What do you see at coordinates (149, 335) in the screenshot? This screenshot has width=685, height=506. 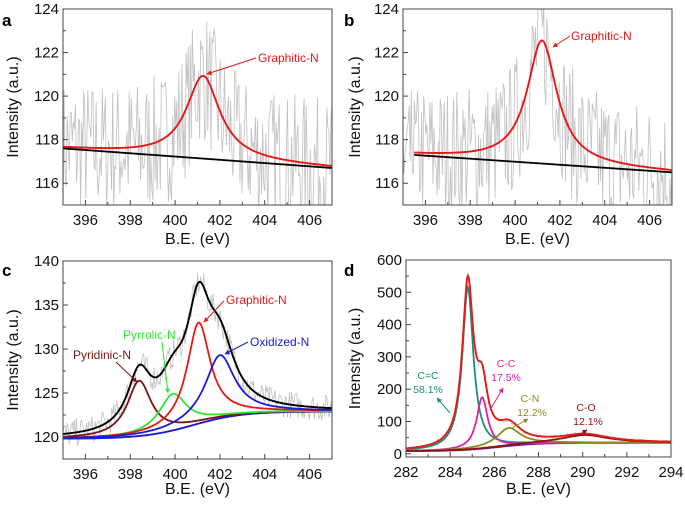 I see `annotation-label: Pyrrolic-N` at bounding box center [149, 335].